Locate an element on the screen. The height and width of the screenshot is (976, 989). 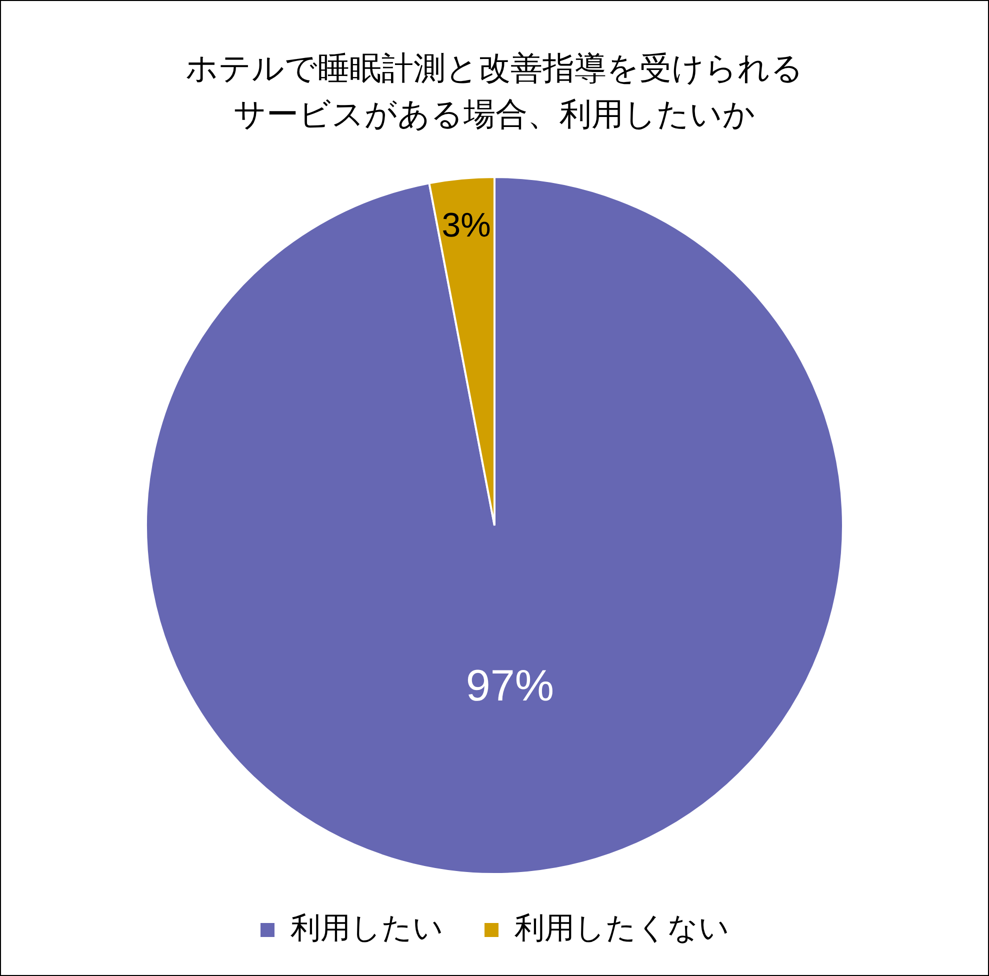
legend-label: 利用したくない is located at coordinates (622, 928).